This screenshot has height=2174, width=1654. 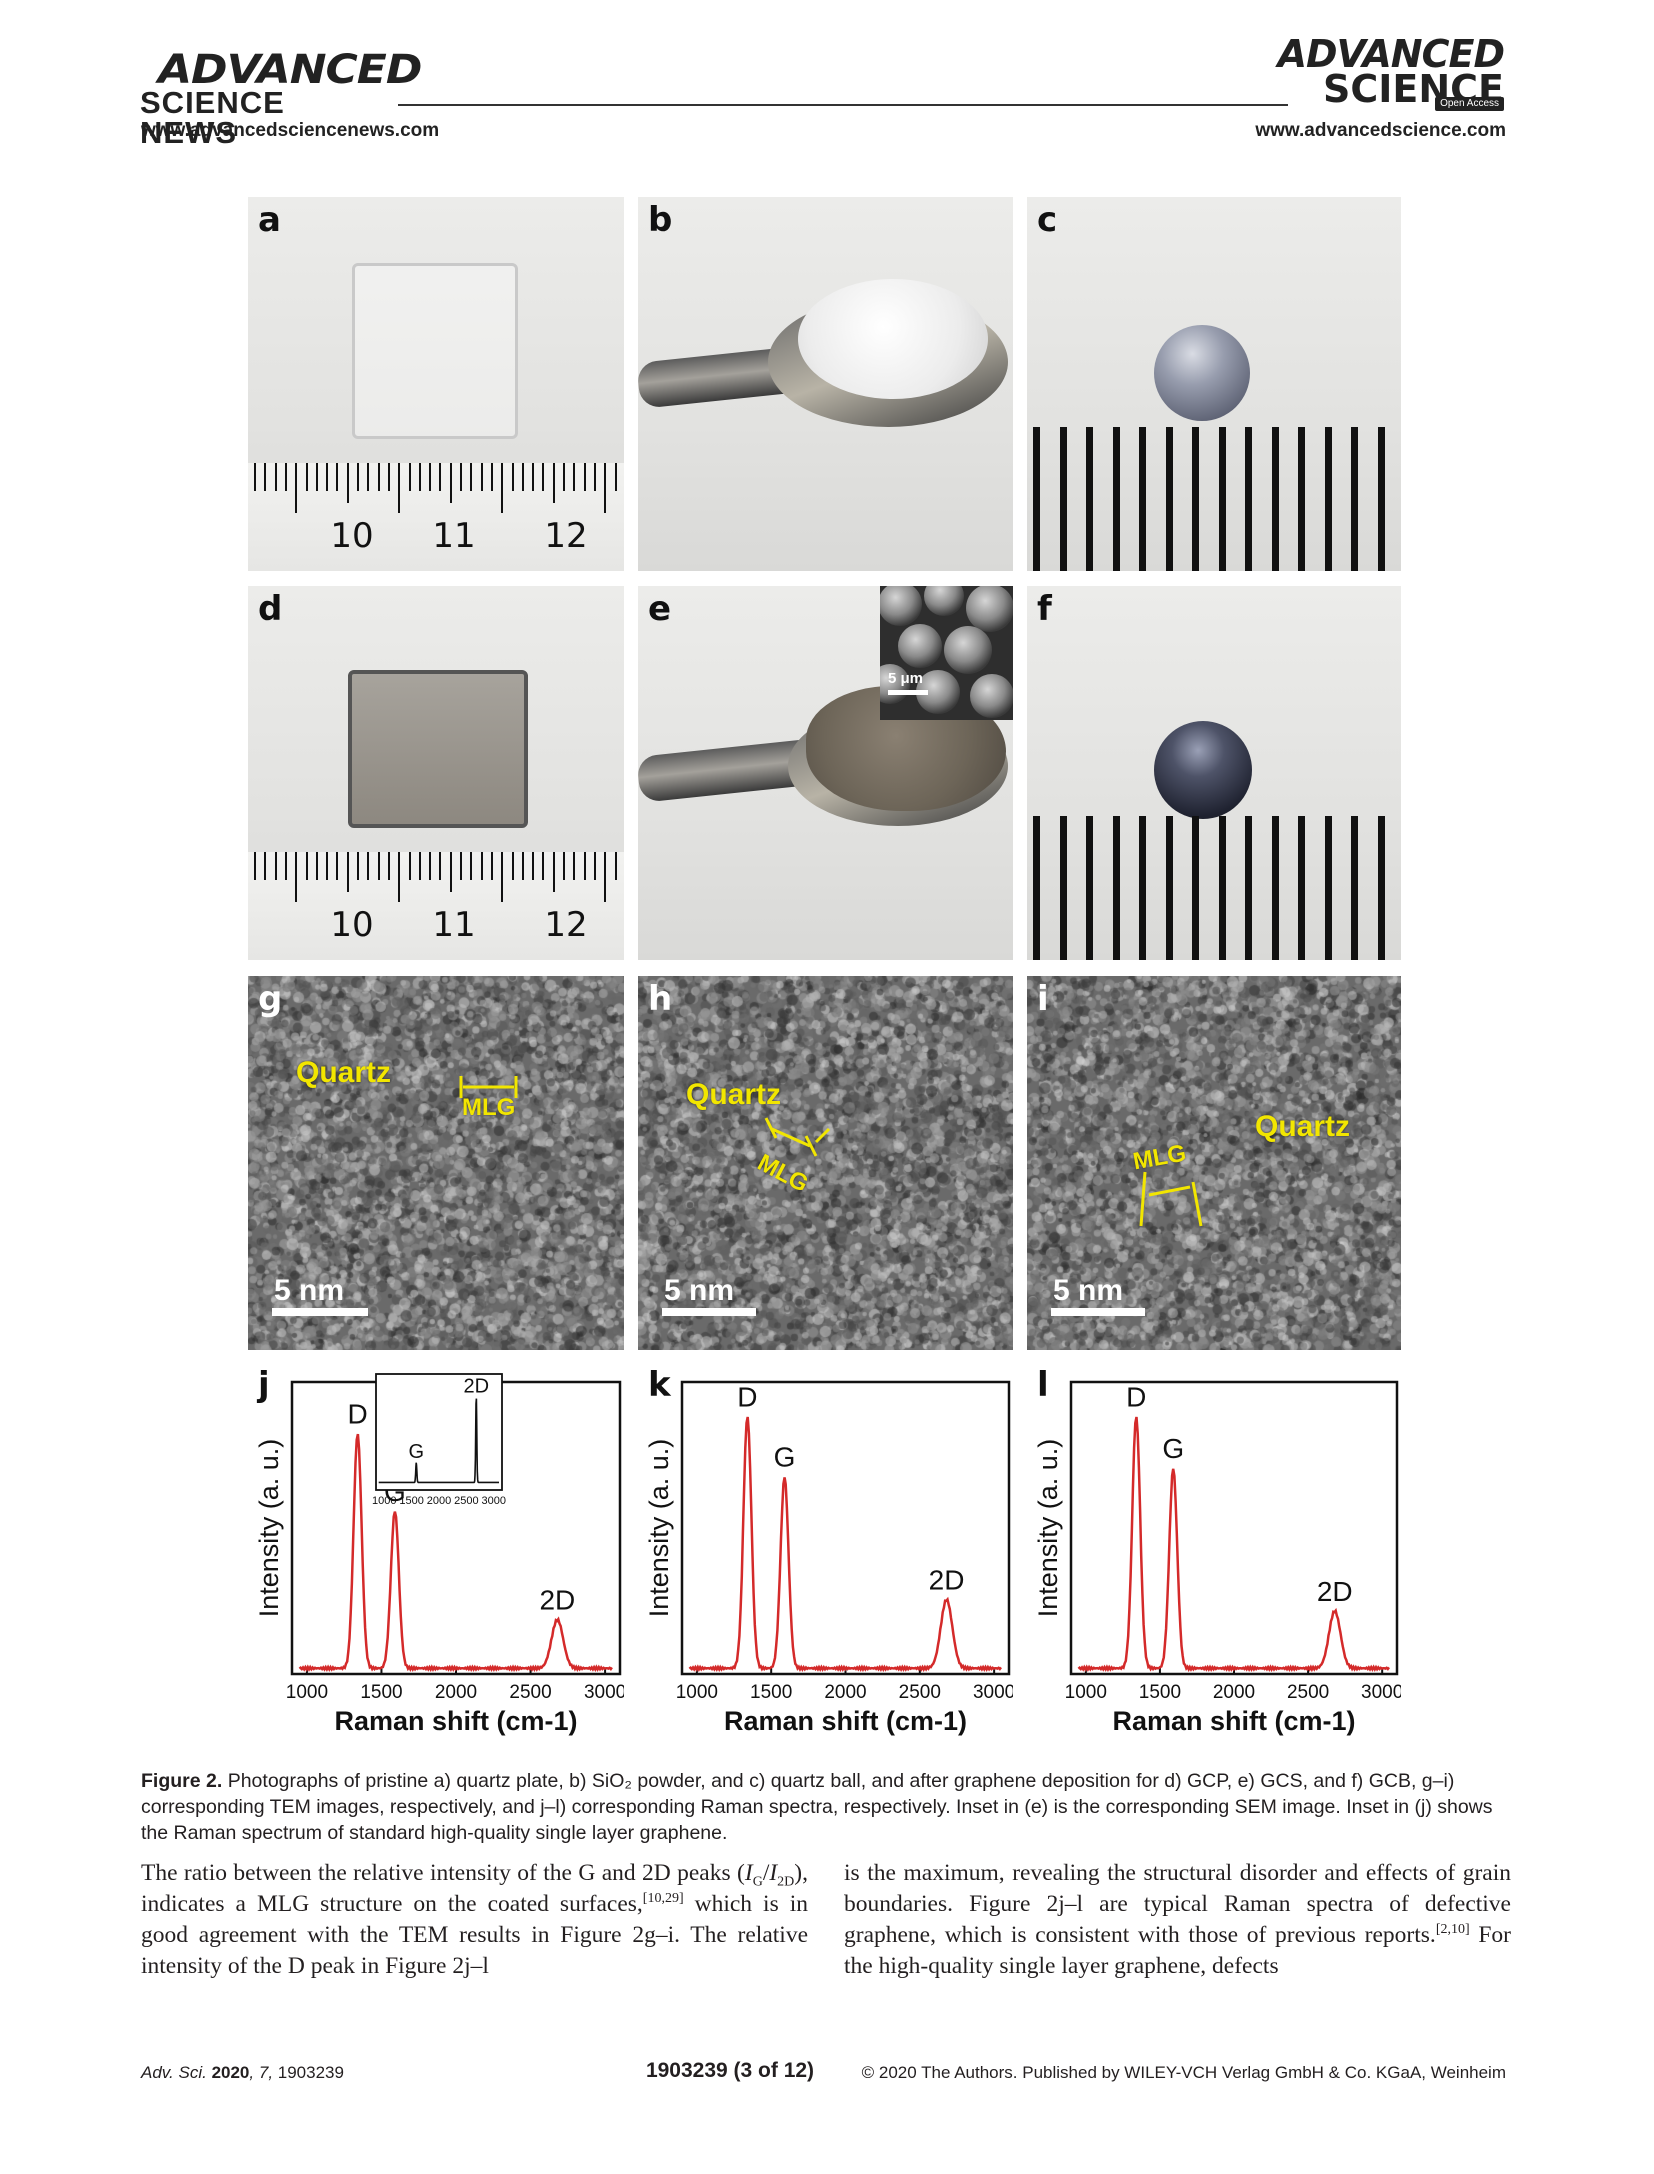 I want to click on right-url: www.advancedscience.com, so click(x=1380, y=130).